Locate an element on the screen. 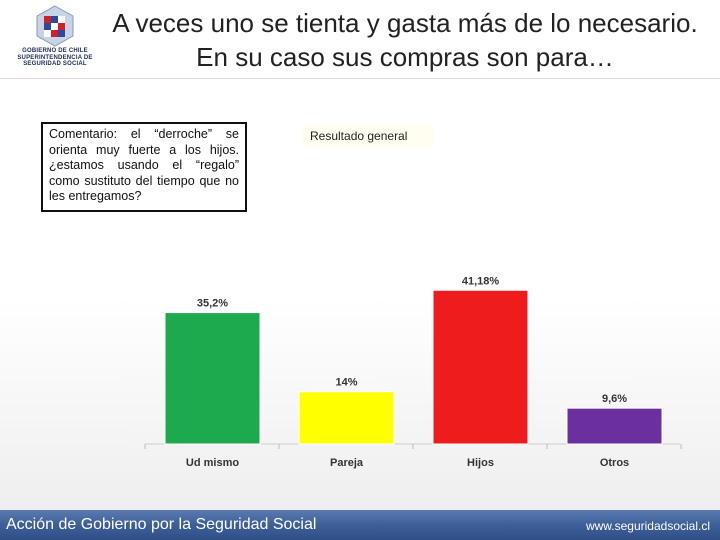 The height and width of the screenshot is (540, 720). header-divider is located at coordinates (360, 78).